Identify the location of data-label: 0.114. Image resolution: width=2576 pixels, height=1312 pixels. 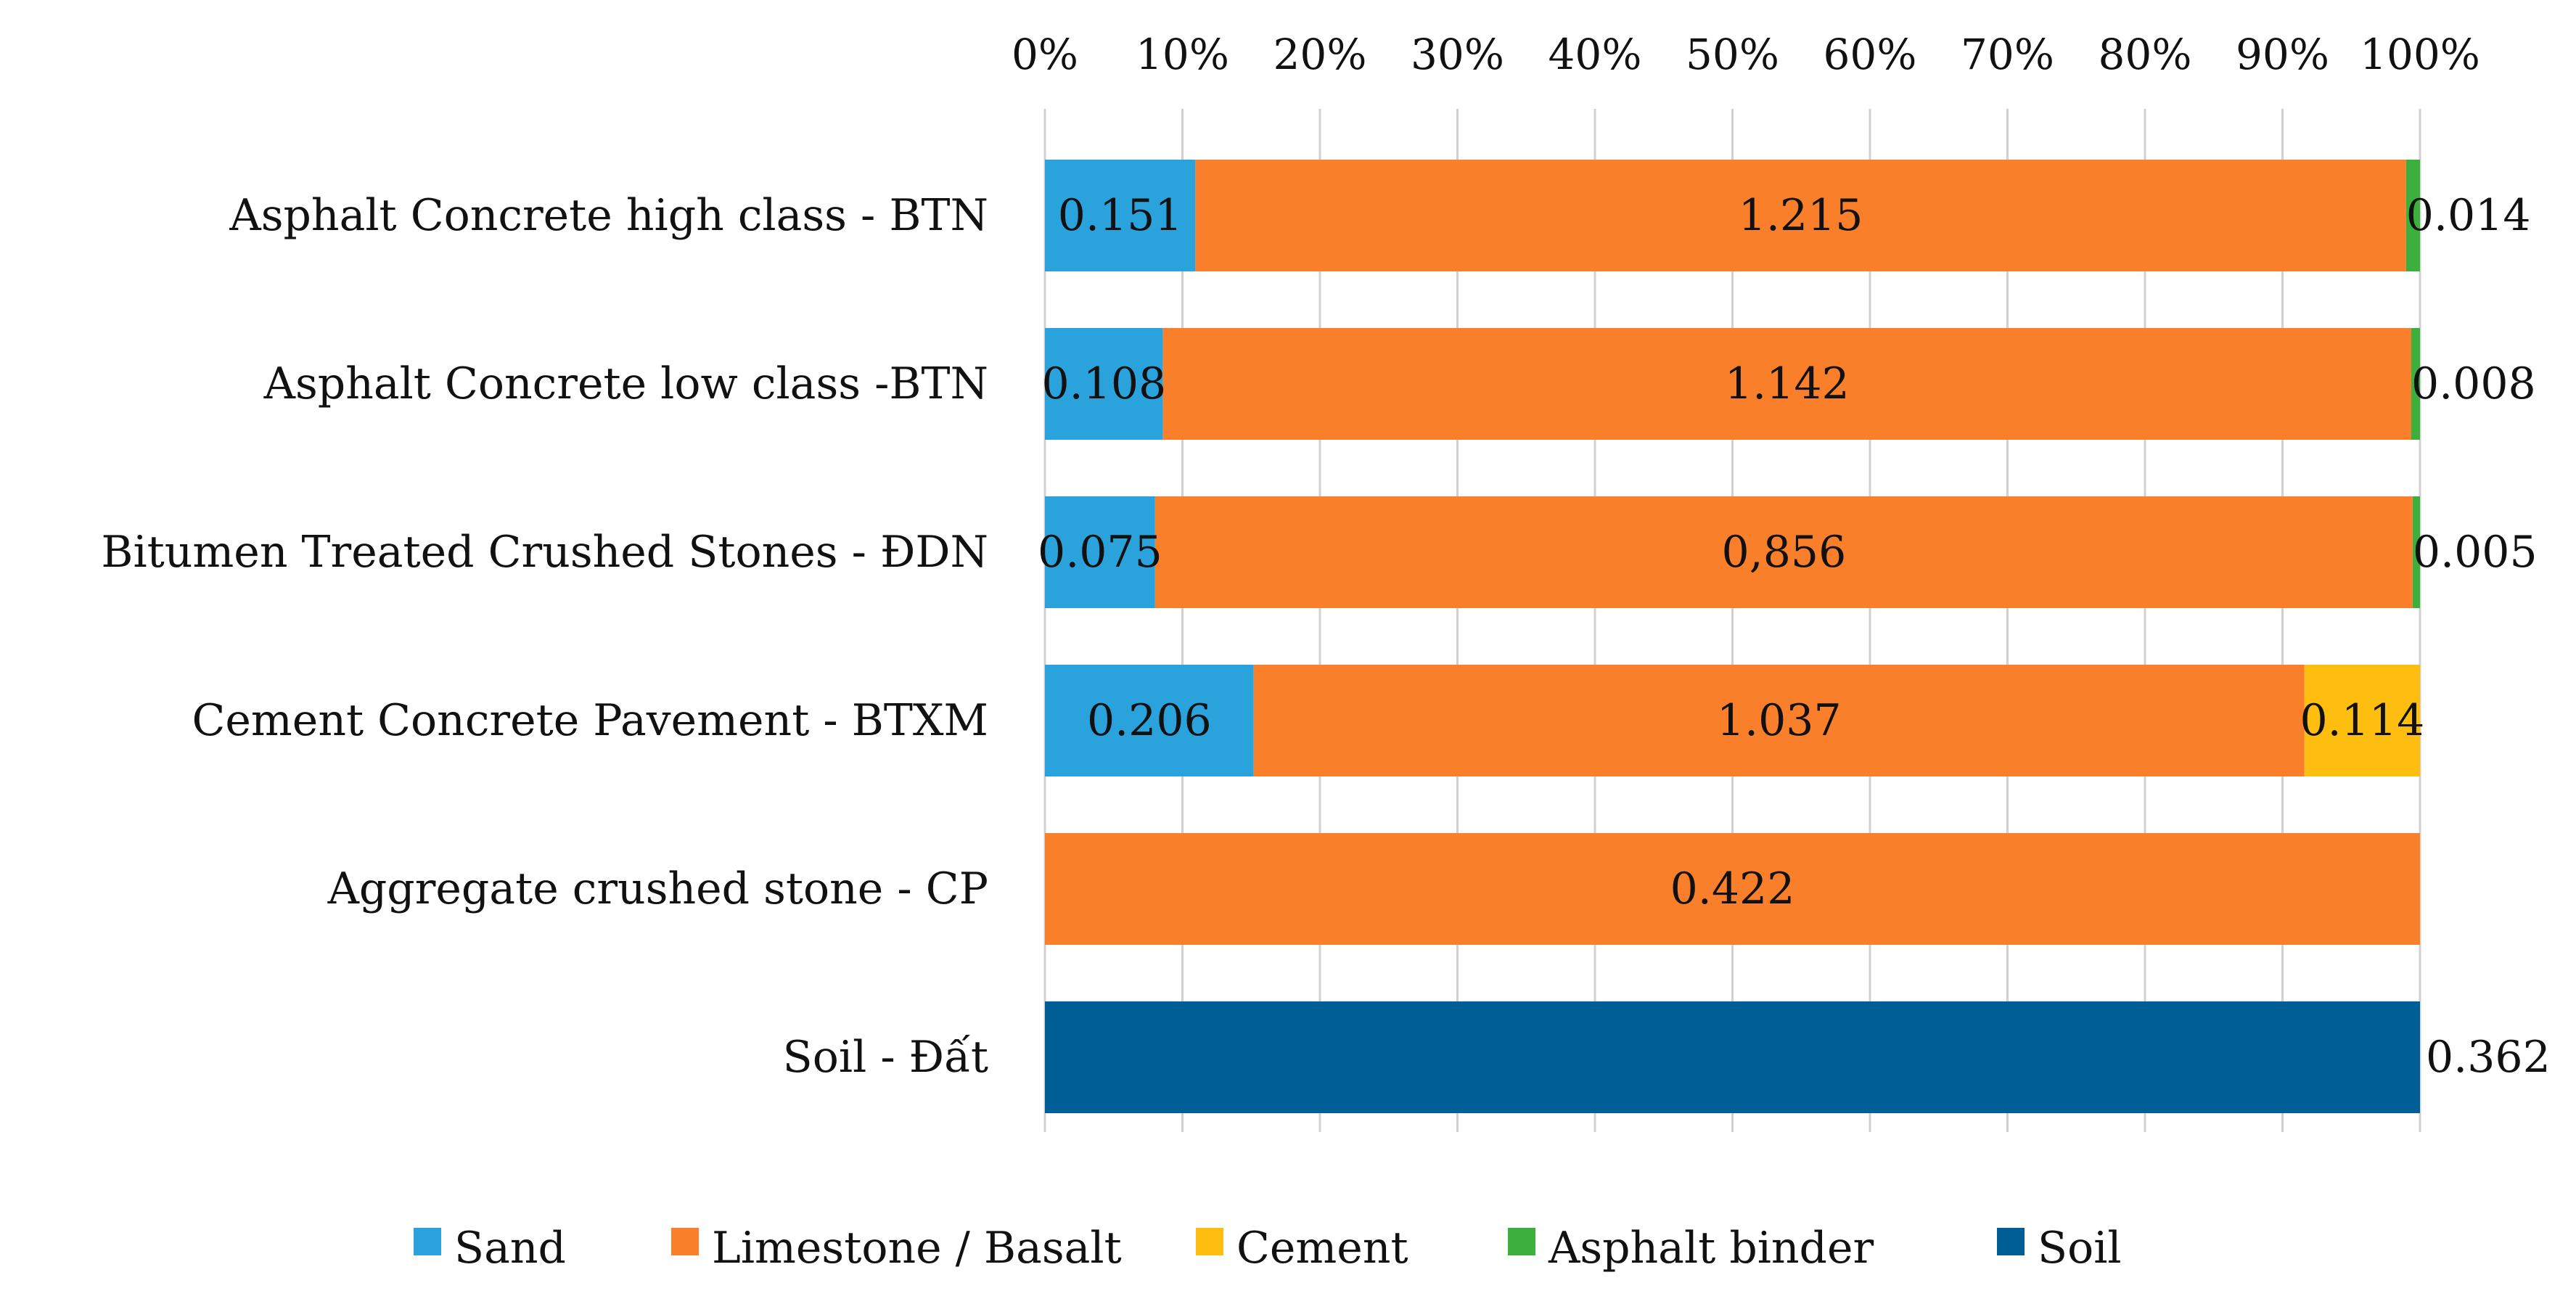
(2362, 720).